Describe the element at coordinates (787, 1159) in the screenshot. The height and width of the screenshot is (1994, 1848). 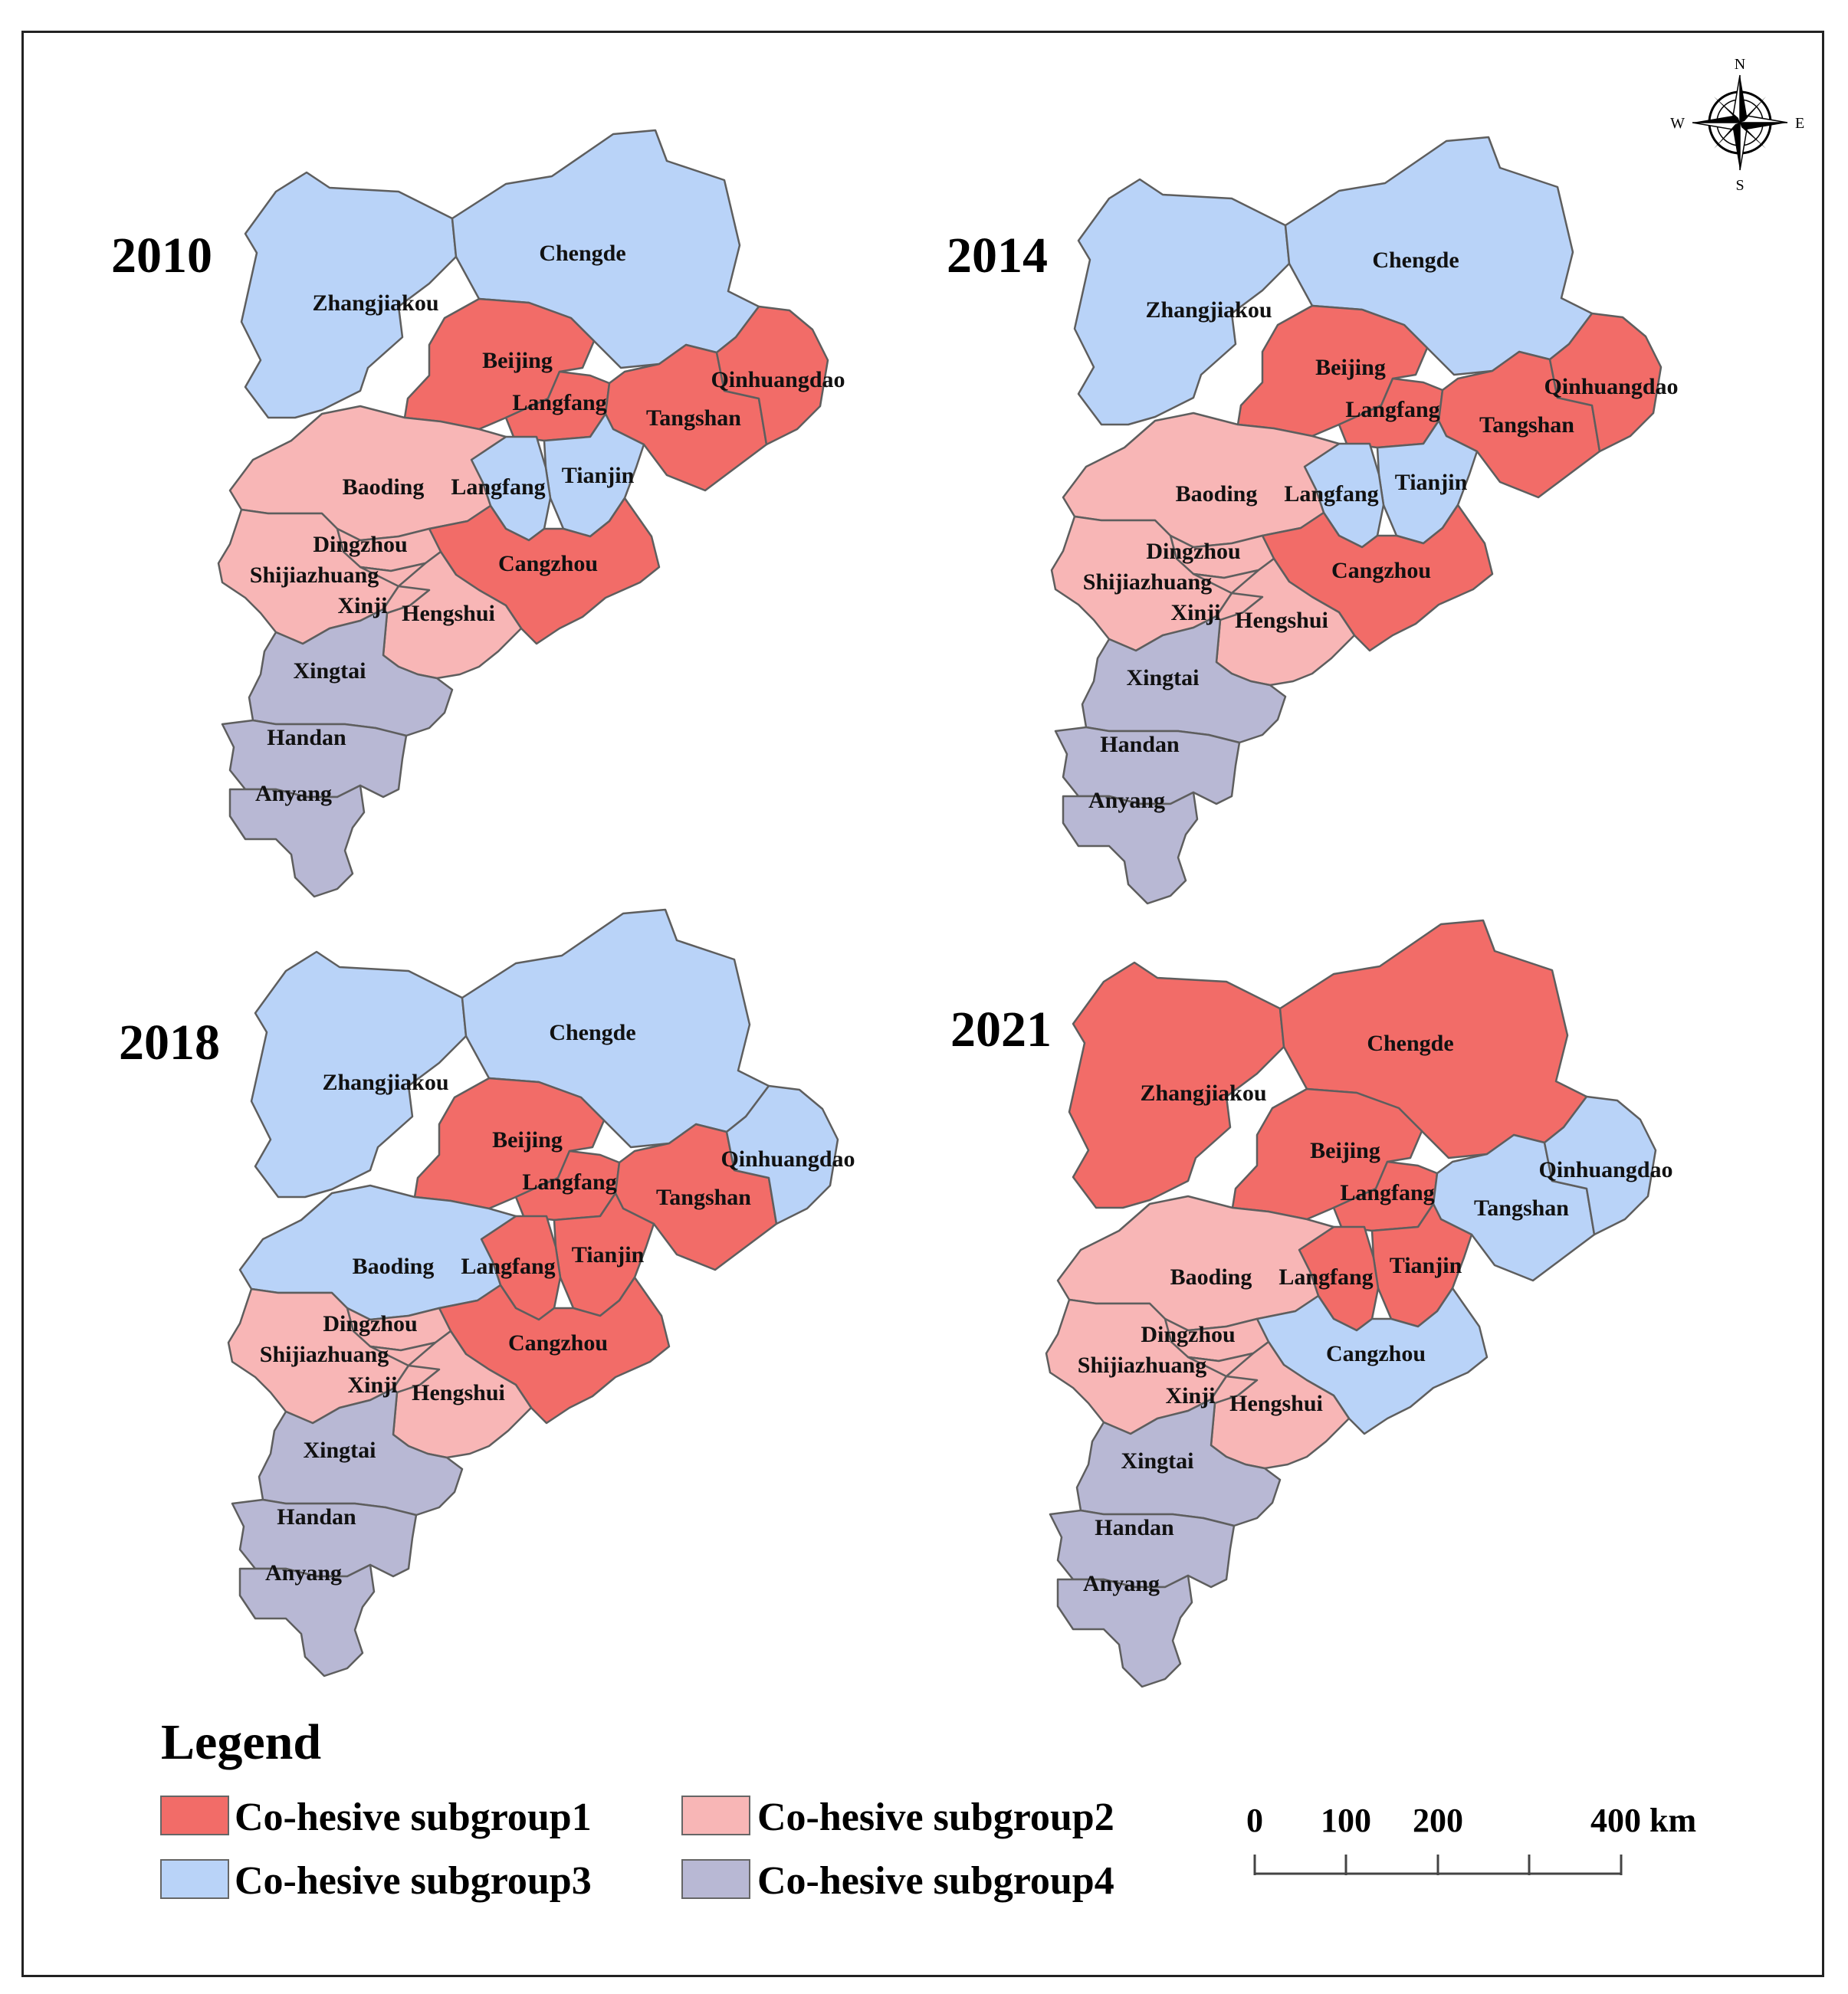
I see `region-label-qinhuangdao-2018: Qinhuangdao` at that location.